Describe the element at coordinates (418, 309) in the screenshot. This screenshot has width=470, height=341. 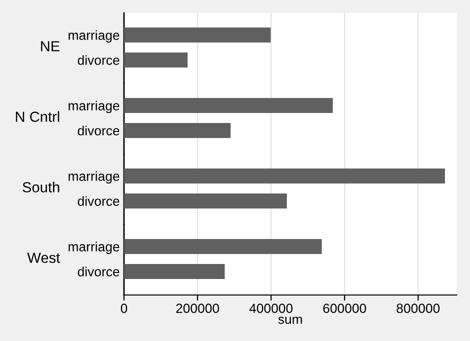
I see `x-tick-label: 800000` at that location.